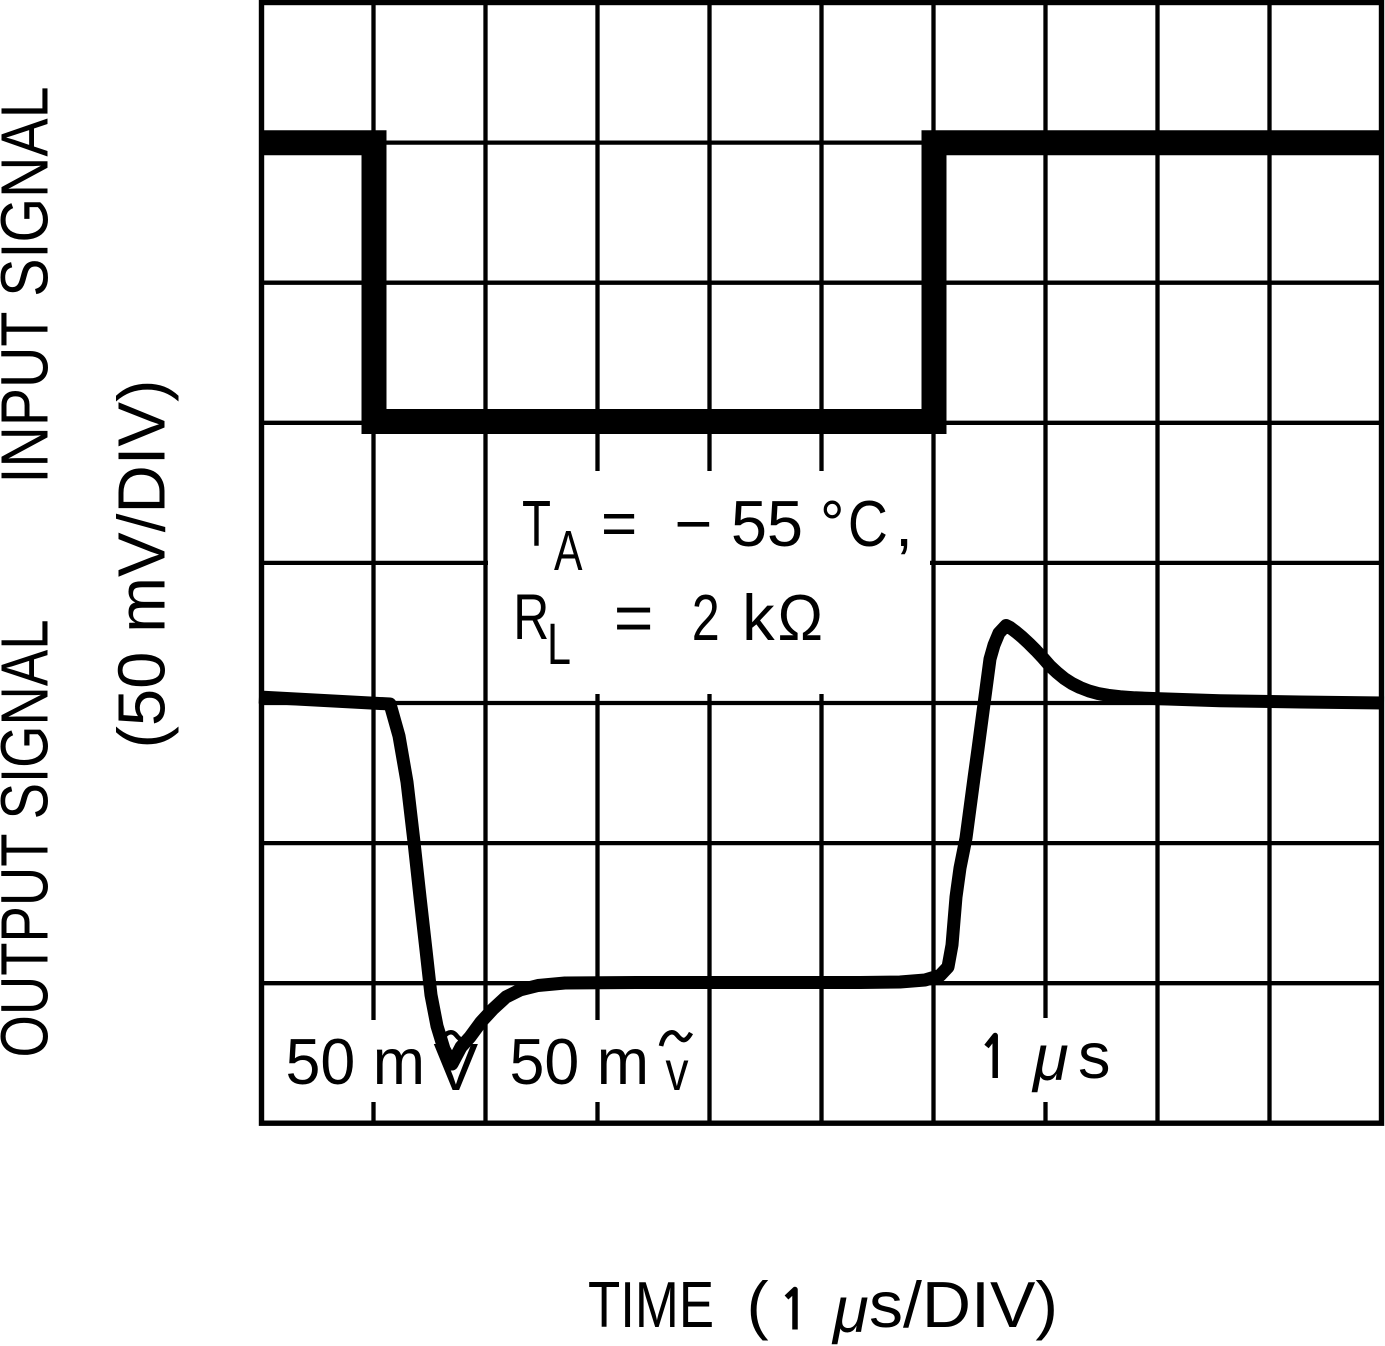  Describe the element at coordinates (651, 1304) in the screenshot. I see `svg-text: TIME` at that location.